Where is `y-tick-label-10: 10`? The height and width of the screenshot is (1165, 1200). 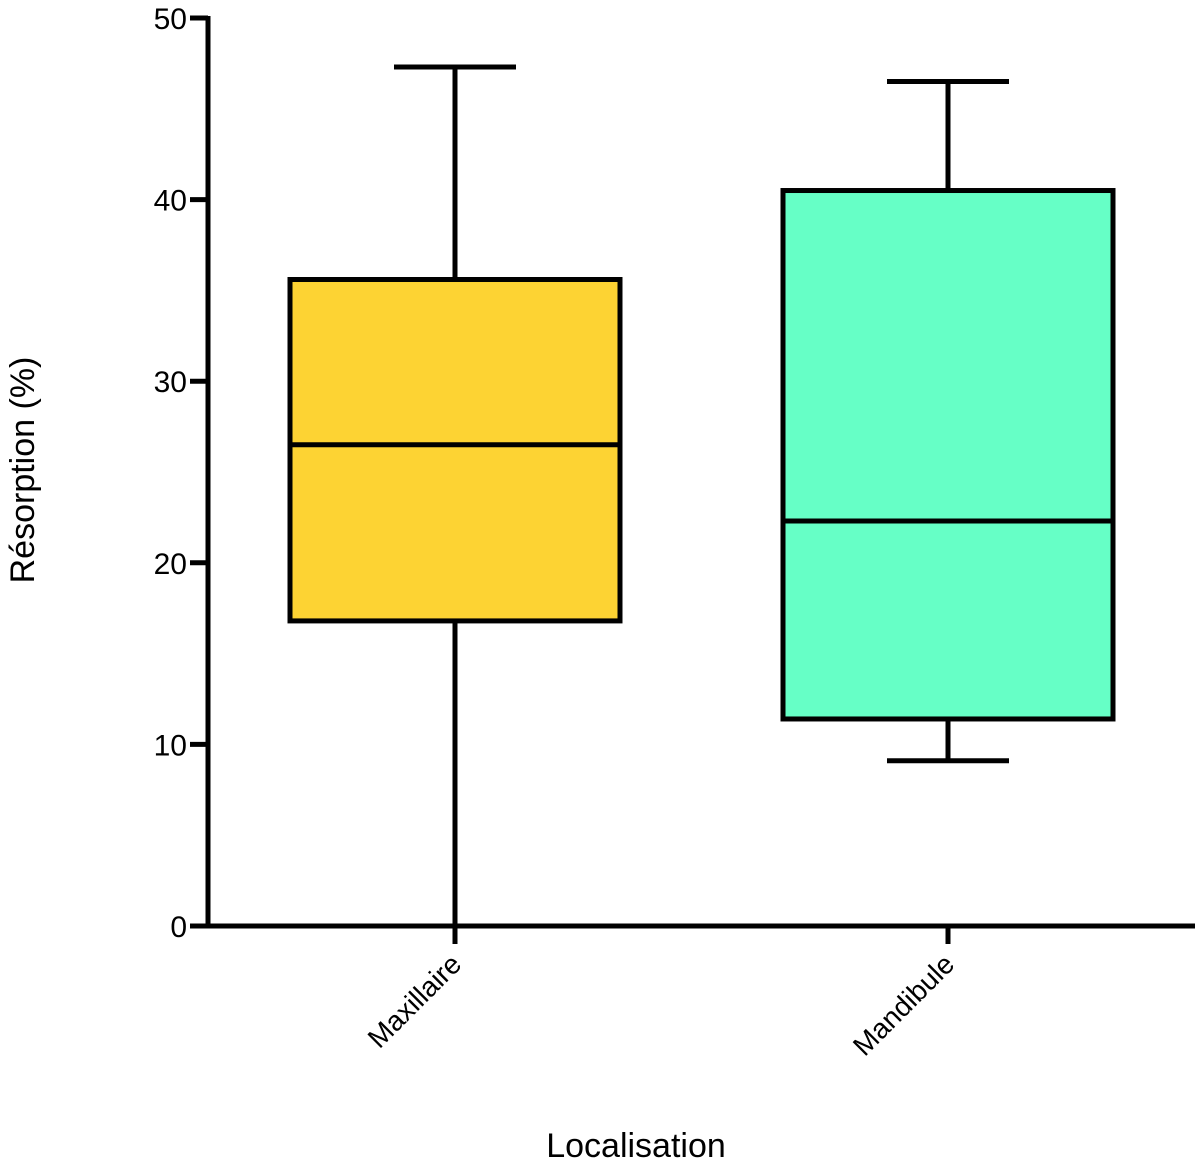 y-tick-label-10: 10 is located at coordinates (170, 745).